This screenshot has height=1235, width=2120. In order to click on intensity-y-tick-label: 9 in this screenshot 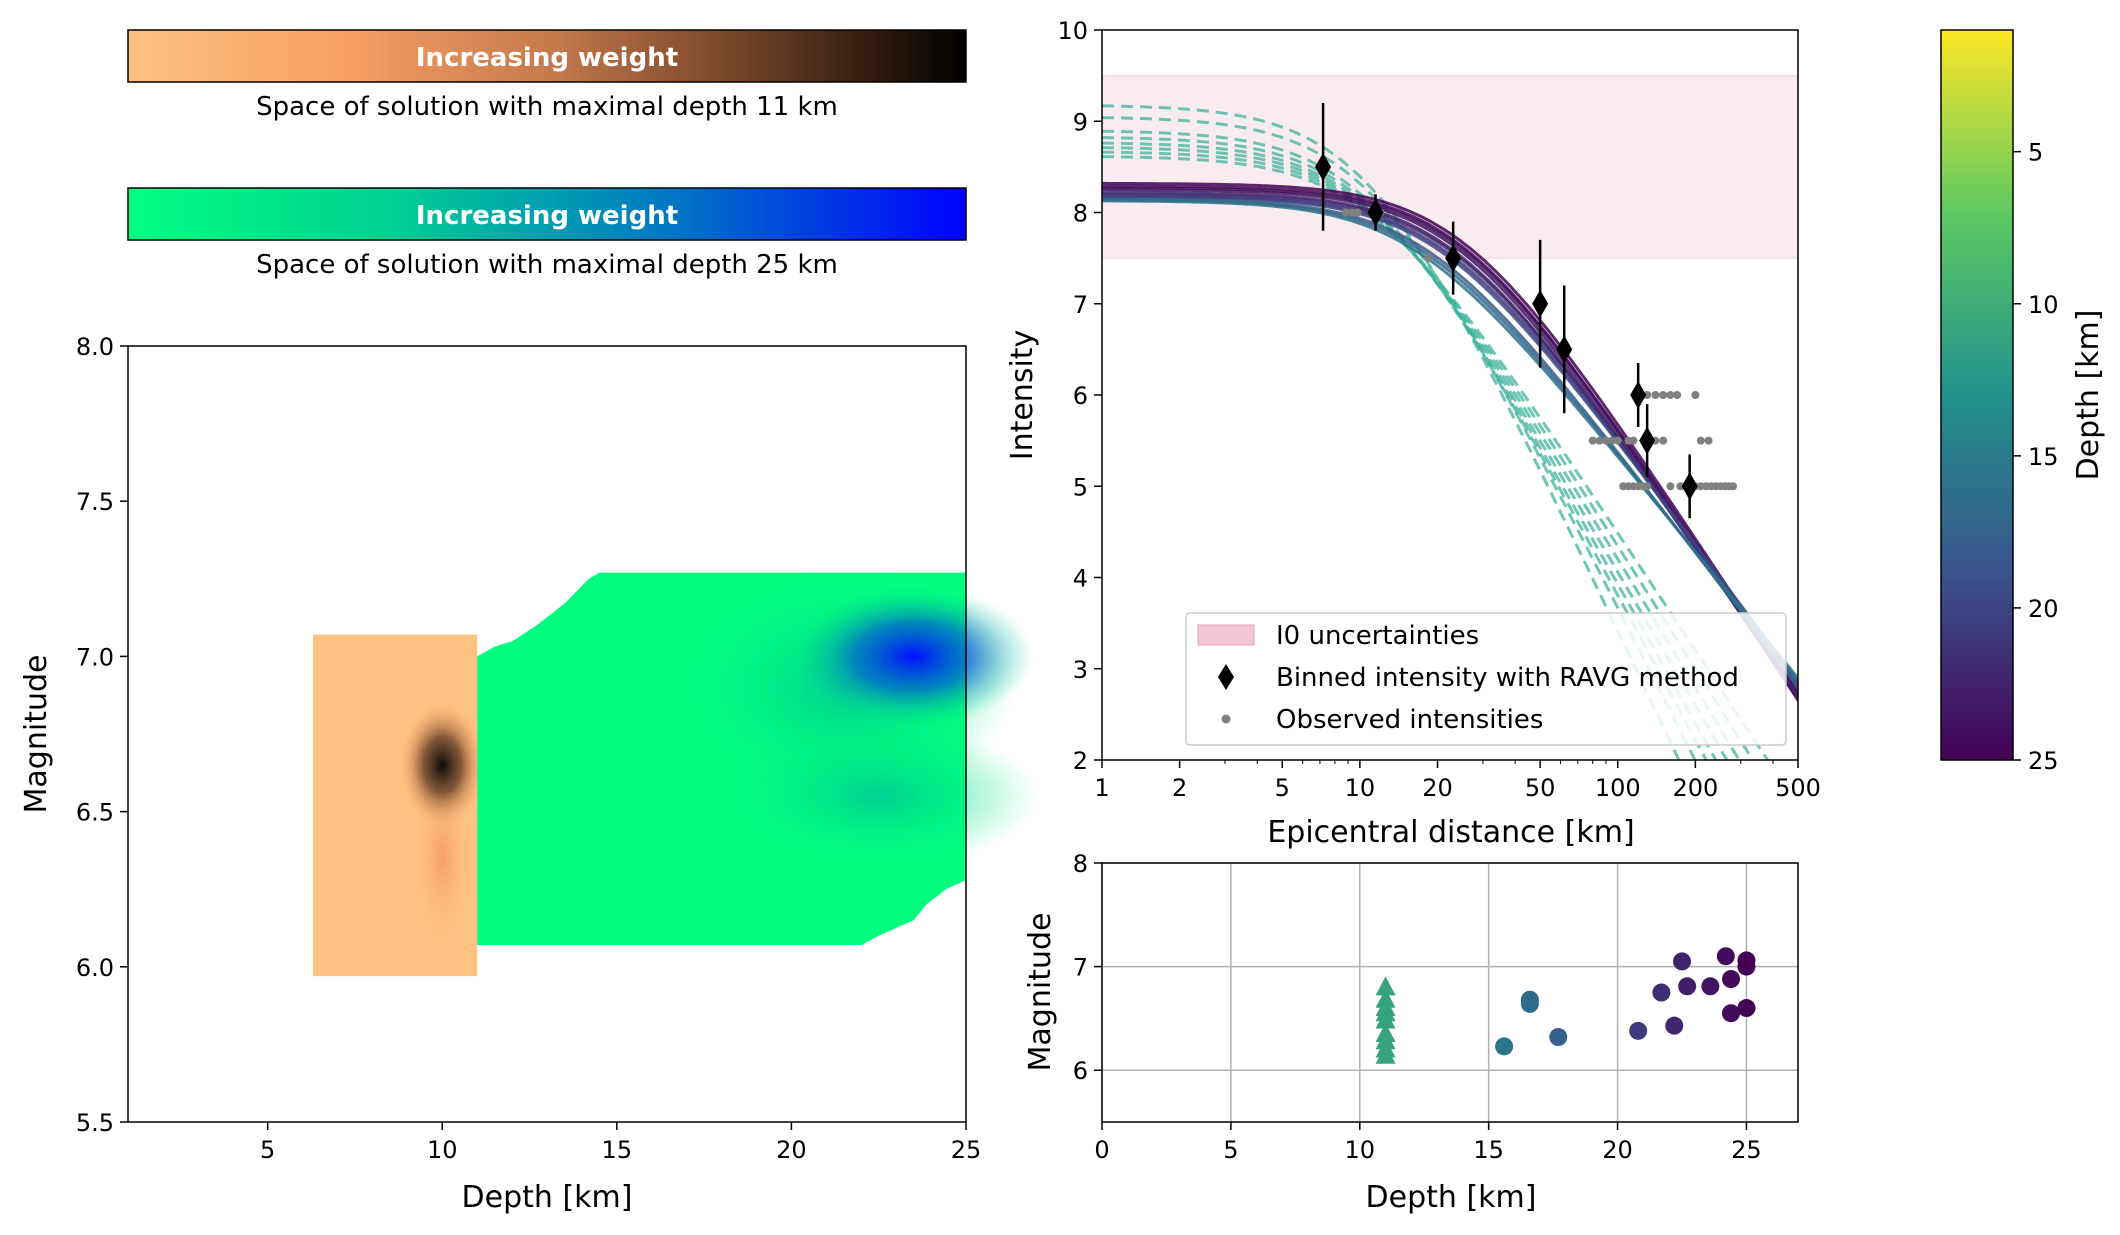, I will do `click(1080, 122)`.